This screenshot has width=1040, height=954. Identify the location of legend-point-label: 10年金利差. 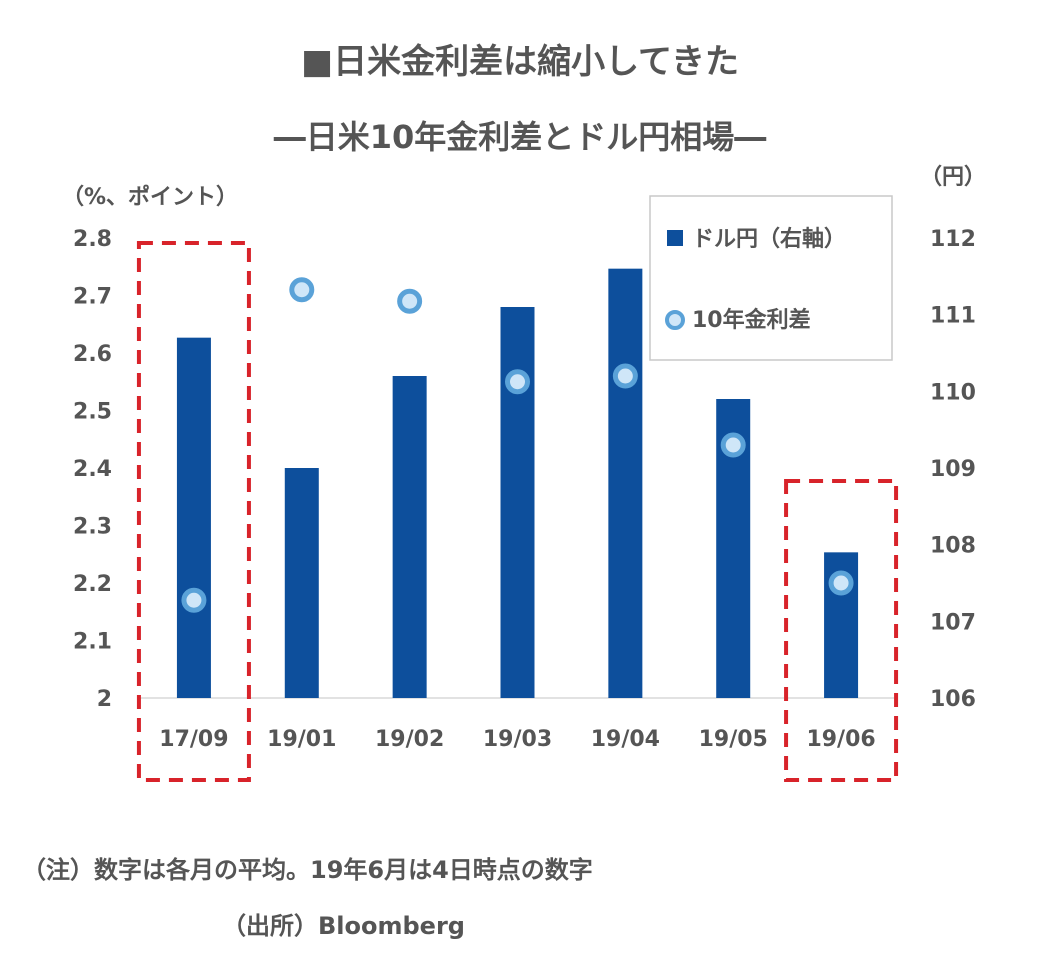
(751, 320).